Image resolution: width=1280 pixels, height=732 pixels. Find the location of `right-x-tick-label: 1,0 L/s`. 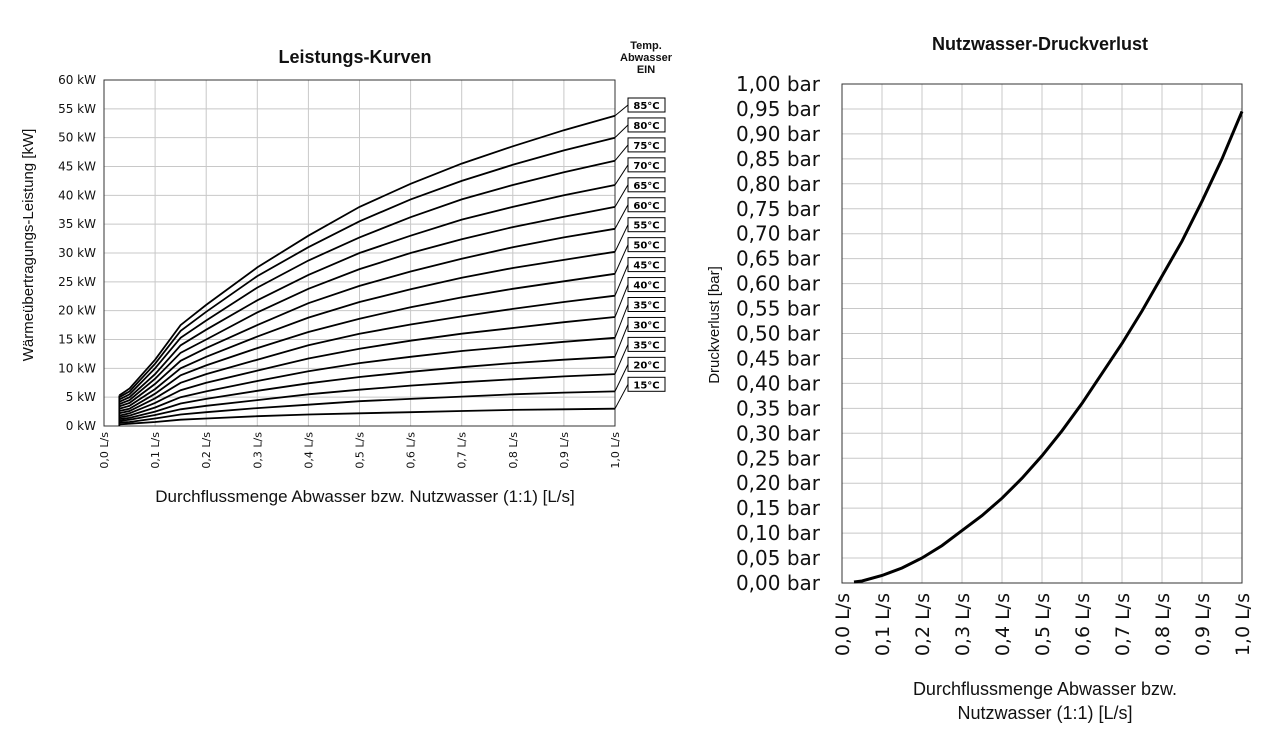

right-x-tick-label: 1,0 L/s is located at coordinates (1243, 624).